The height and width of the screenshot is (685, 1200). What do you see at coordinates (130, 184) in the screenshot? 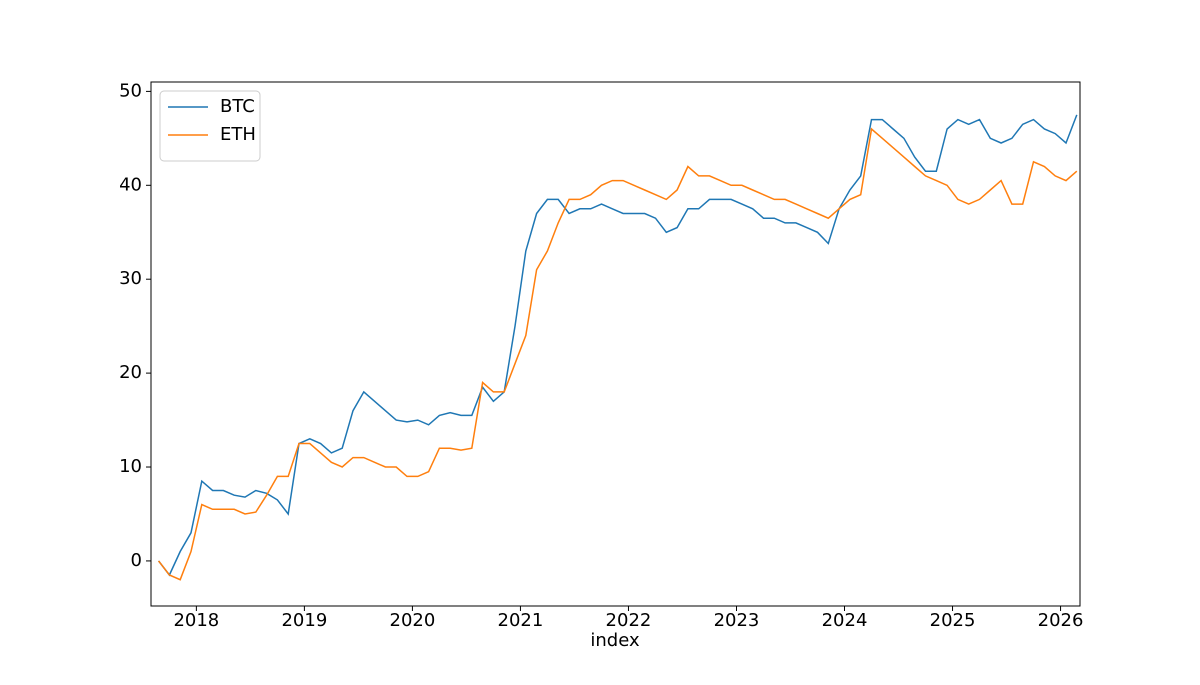
I see `y-tick-label: 40` at bounding box center [130, 184].